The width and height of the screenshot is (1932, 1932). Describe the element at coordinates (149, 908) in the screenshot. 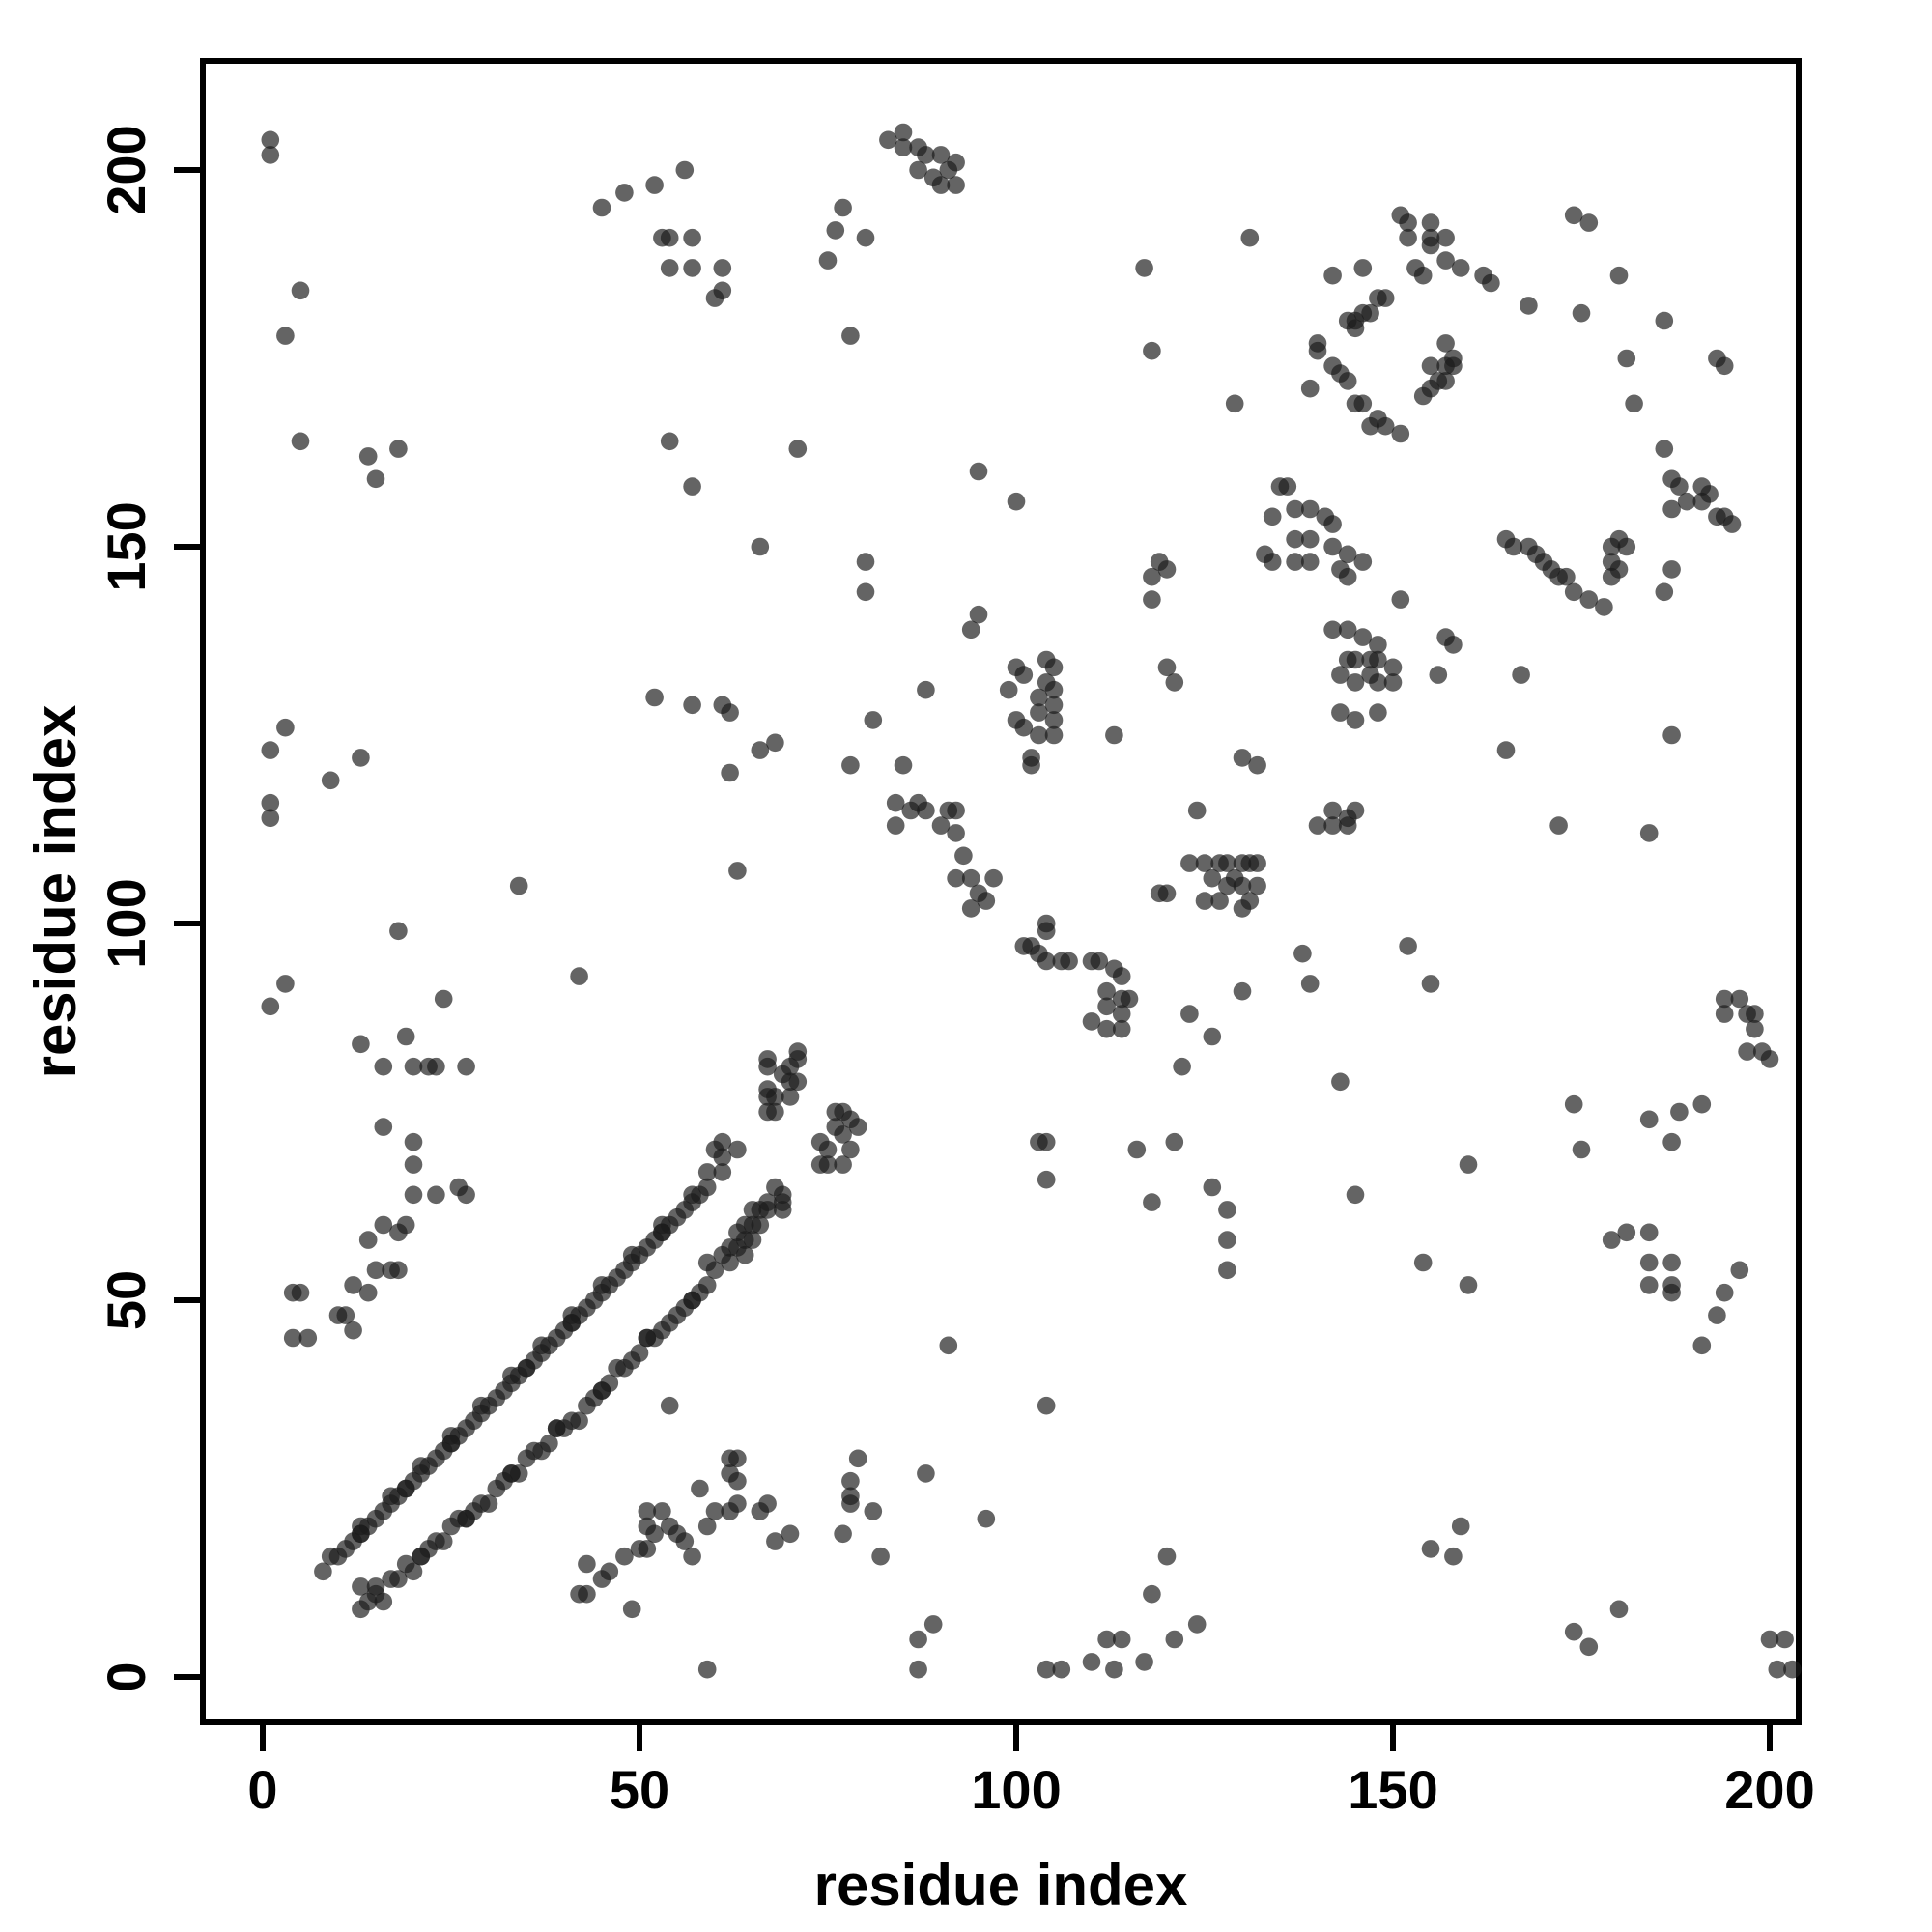

I see `y-axis-ticks: 0 50 100 150 200` at that location.